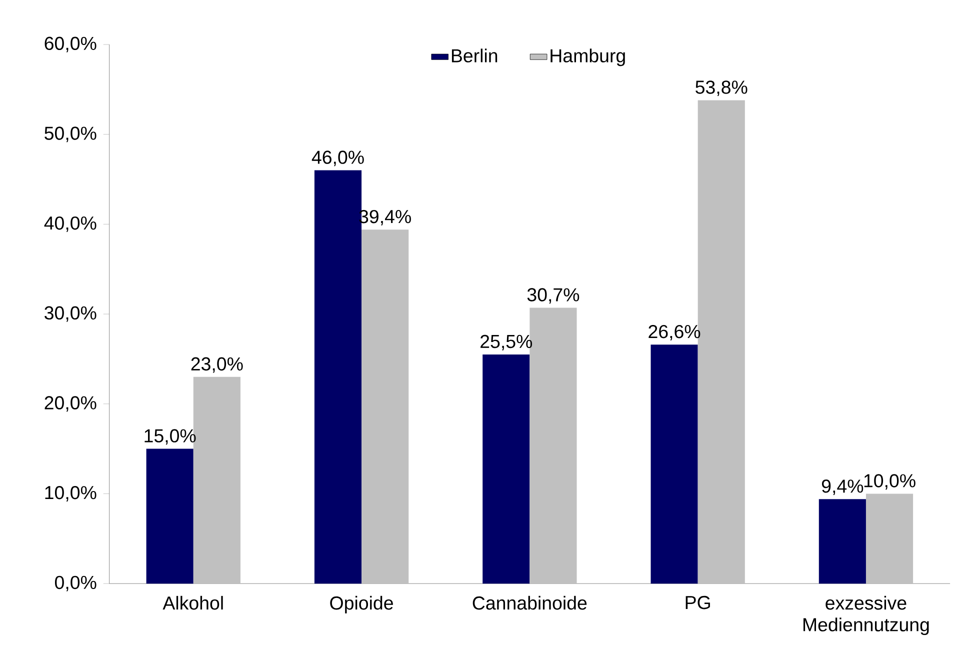 The width and height of the screenshot is (954, 672). Describe the element at coordinates (843, 488) in the screenshot. I see `data-label: 9,4%` at that location.